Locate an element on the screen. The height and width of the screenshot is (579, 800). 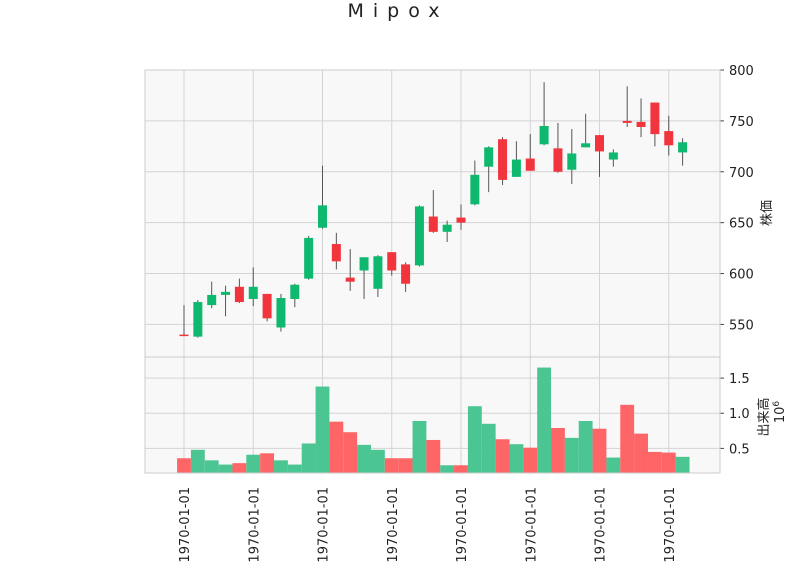
volume-tick-label: 0.5 is located at coordinates (739, 449).